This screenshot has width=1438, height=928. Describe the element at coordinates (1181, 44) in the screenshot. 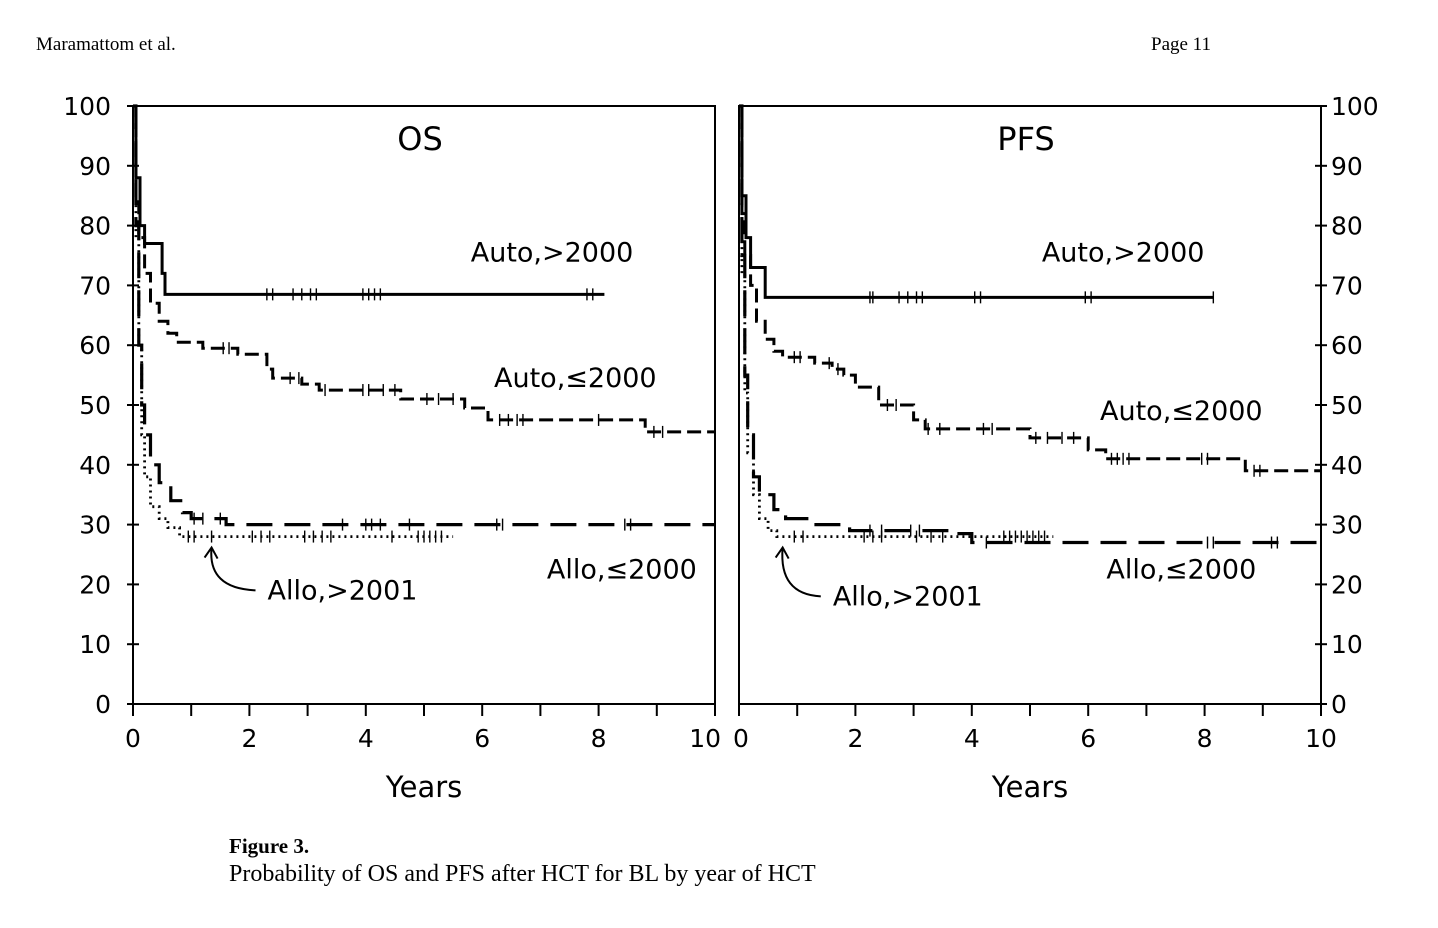

I see `running-header-page: Page 11` at that location.